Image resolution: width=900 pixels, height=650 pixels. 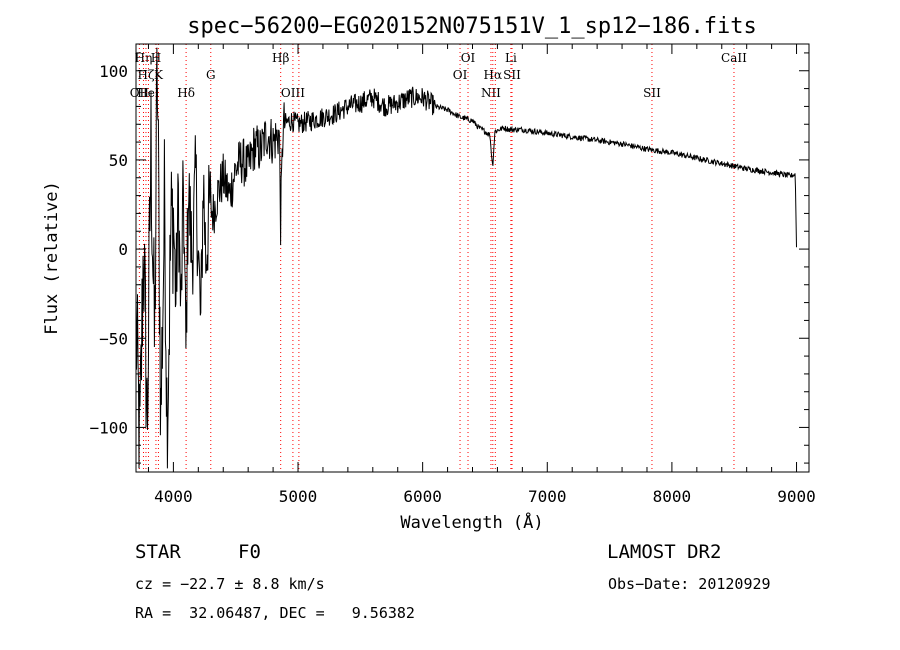 What do you see at coordinates (275, 613) in the screenshot?
I see `coordinates-readout: RA = 32.06487, DEC = 9.56382` at bounding box center [275, 613].